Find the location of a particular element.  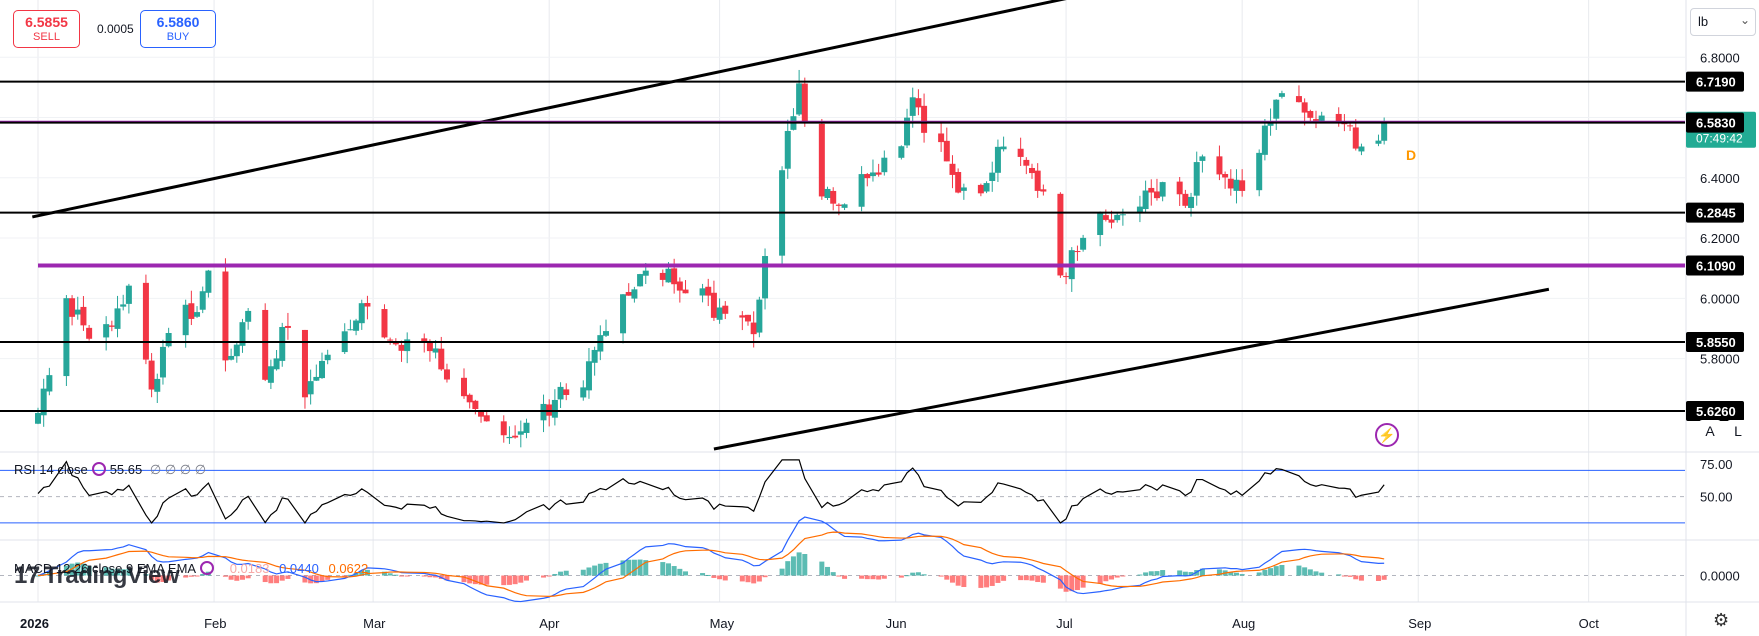

dividend-marker: D is located at coordinates (1411, 155).